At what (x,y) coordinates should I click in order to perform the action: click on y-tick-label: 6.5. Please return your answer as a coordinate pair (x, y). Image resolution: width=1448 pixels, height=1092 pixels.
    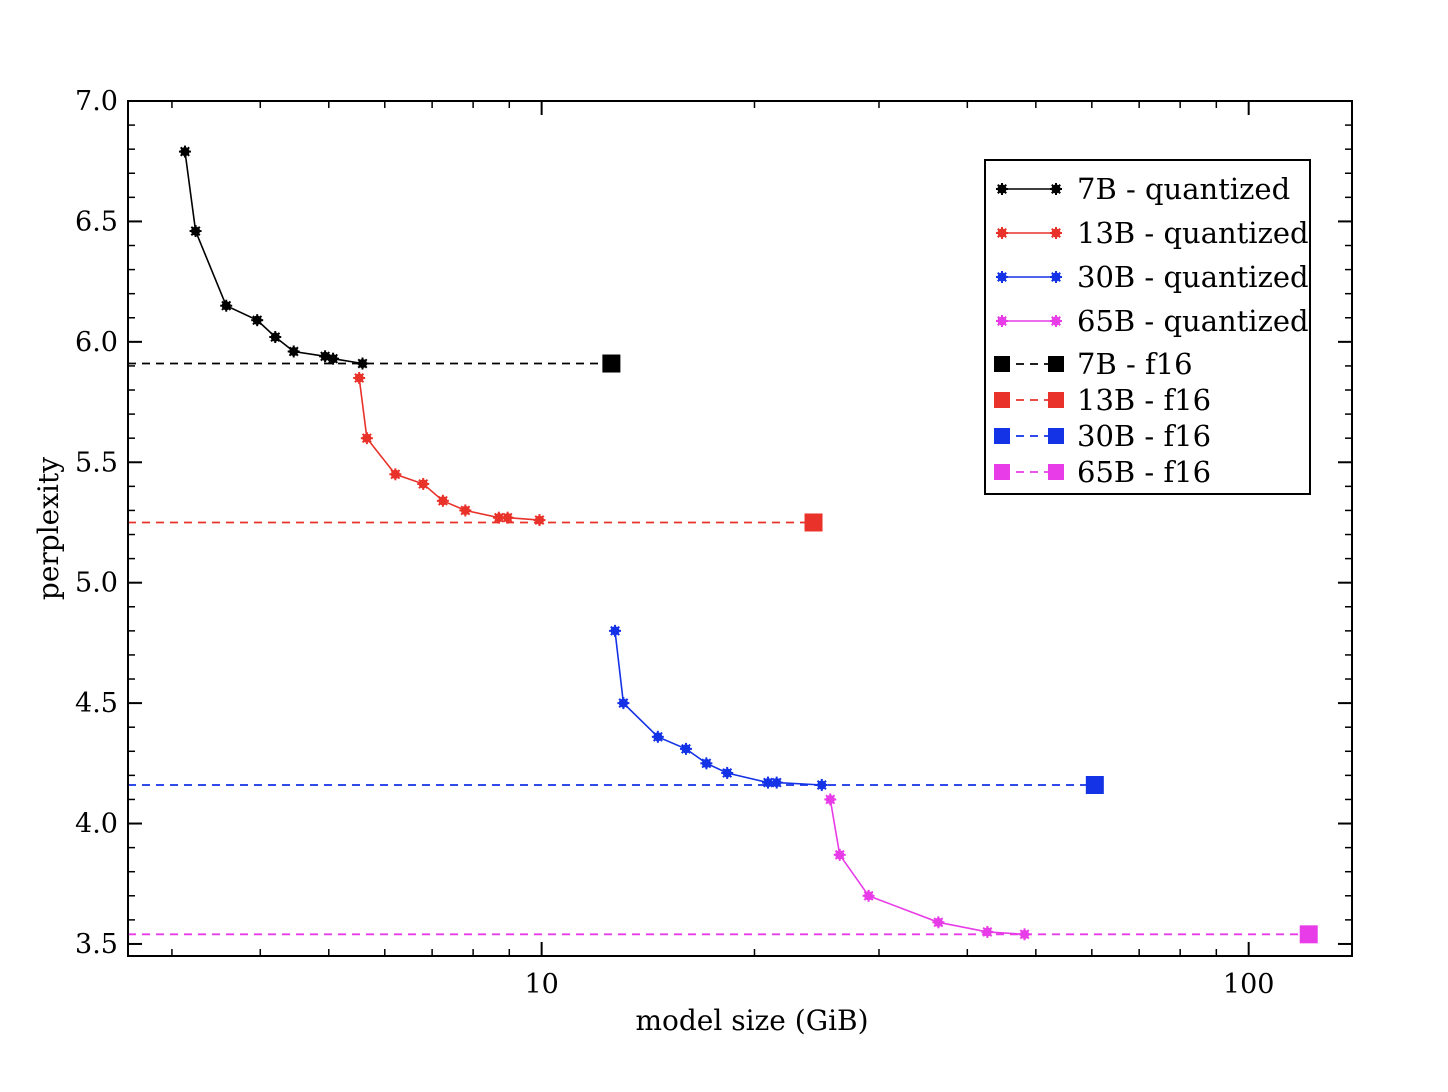
    Looking at the image, I should click on (96, 221).